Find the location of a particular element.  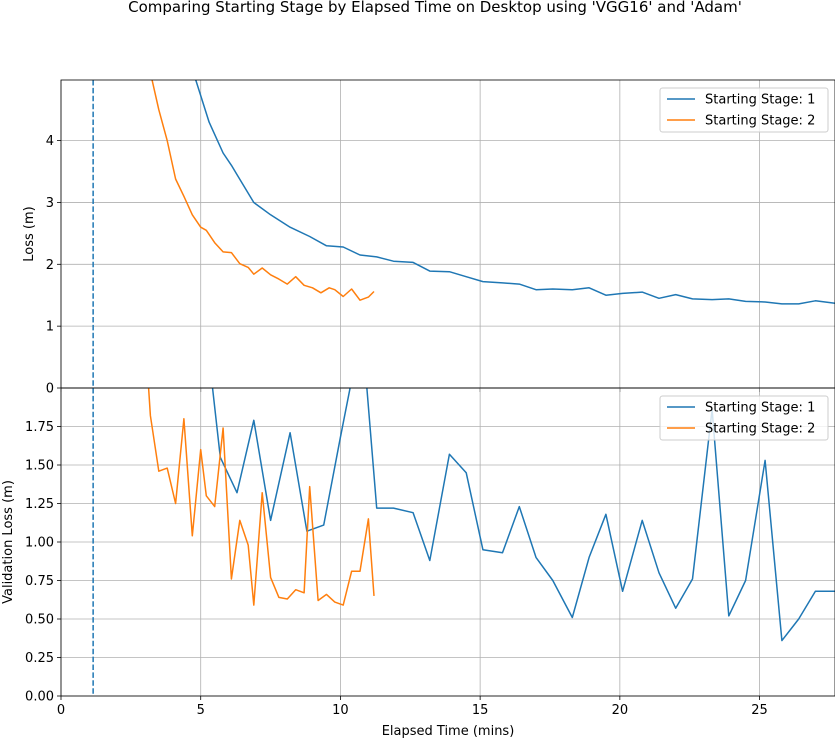

y-axis-label: Validation Loss (m) is located at coordinates (8, 542).